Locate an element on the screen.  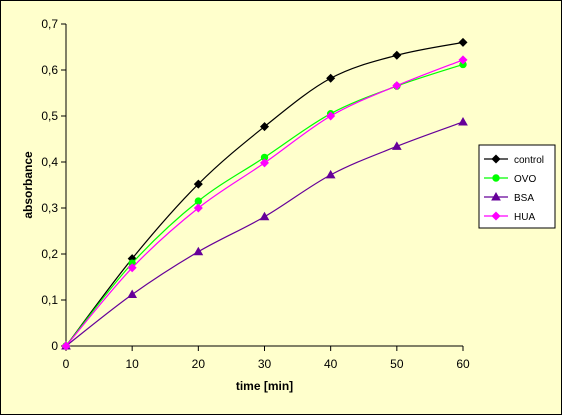
y-tick-label: 0,5 is located at coordinates (49, 116).